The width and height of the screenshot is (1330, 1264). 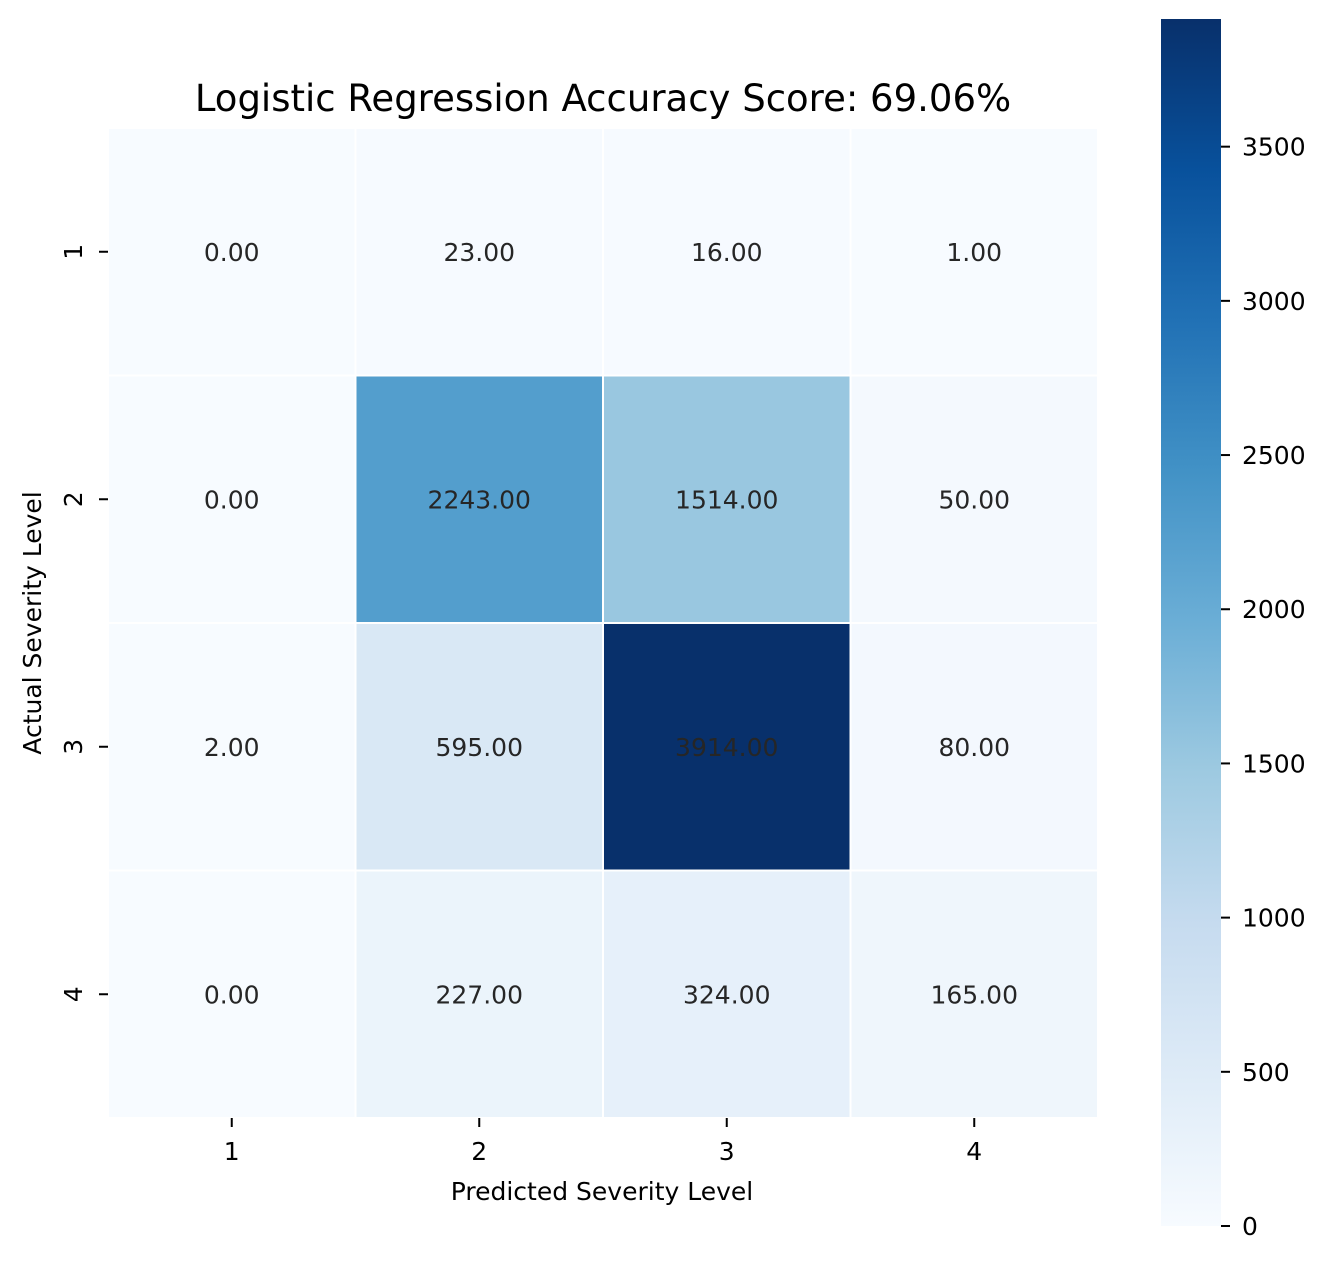 I want to click on heatmap-cell-r4-c1, so click(x=232, y=994).